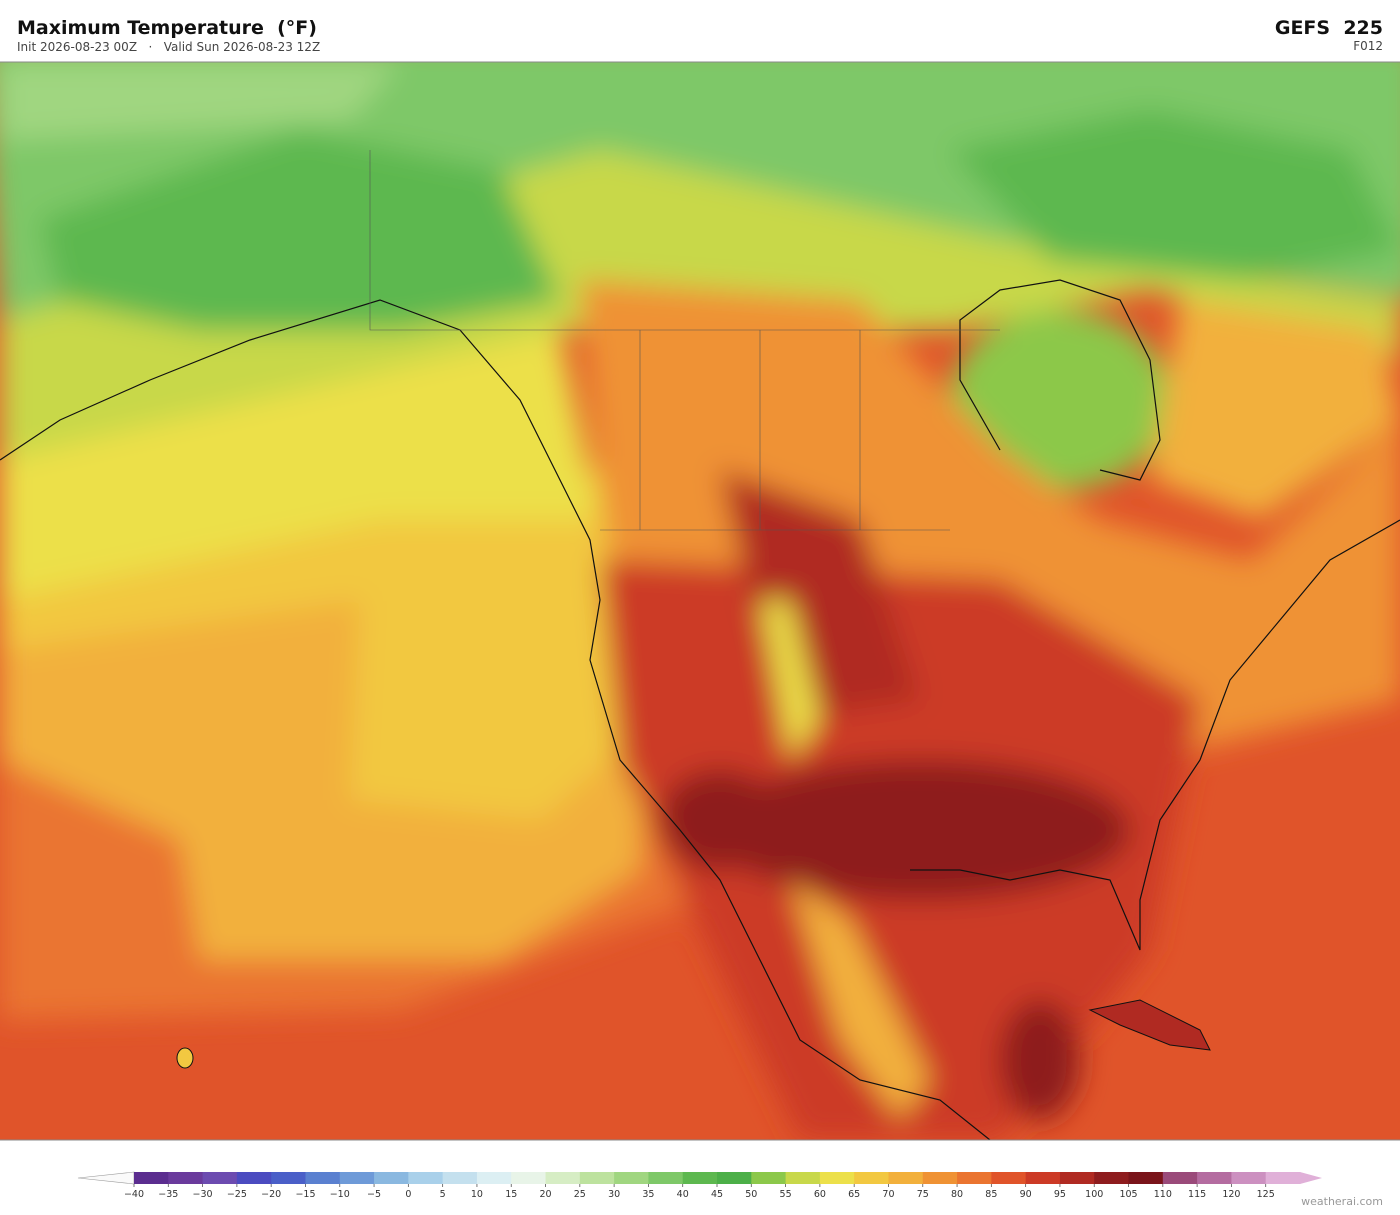 Image resolution: width=1400 pixels, height=1215 pixels. What do you see at coordinates (477, 1194) in the screenshot?
I see `colorbar-tick-label: 10` at bounding box center [477, 1194].